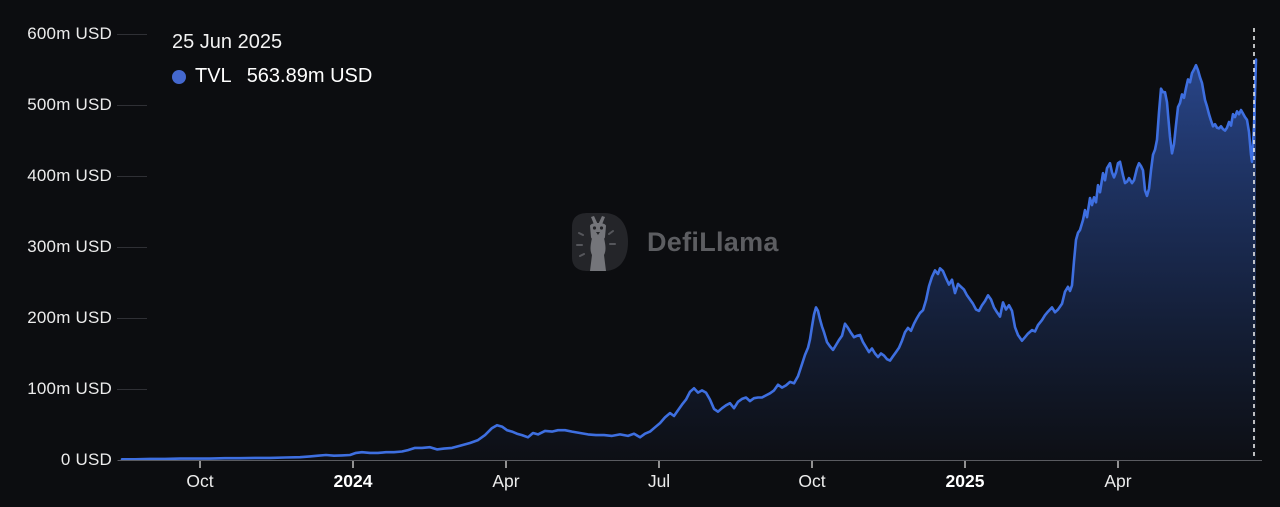  I want to click on x-axis-label: 2025, so click(965, 481).